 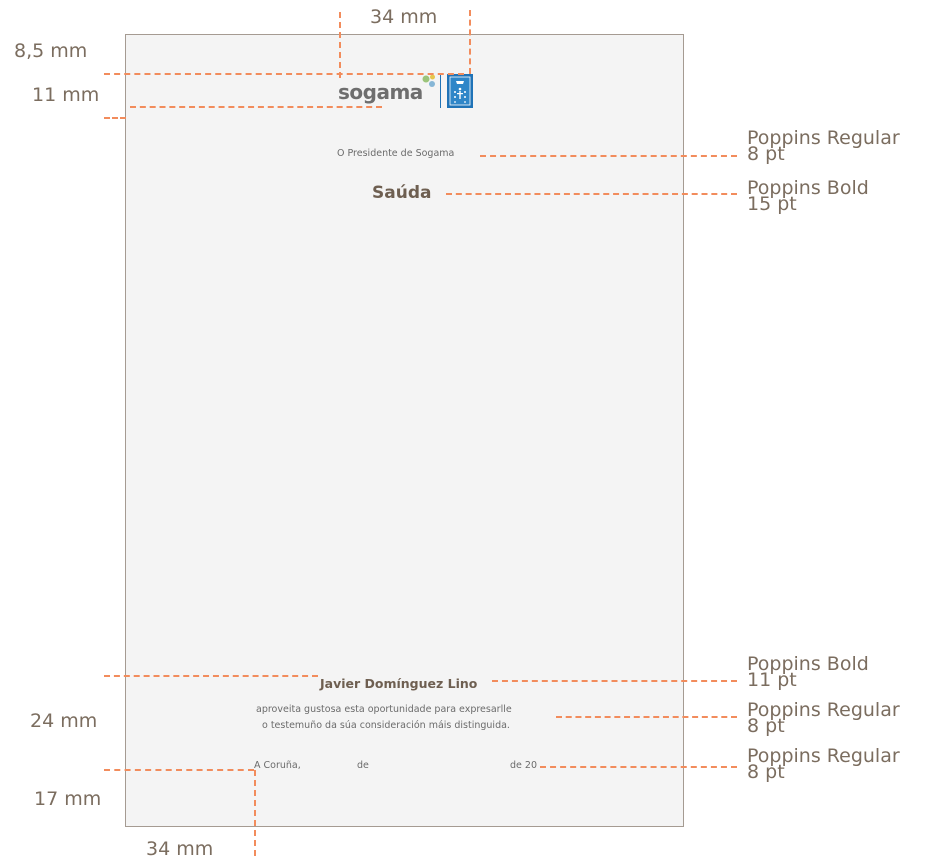 I want to click on guide-date, so click(x=638, y=767).